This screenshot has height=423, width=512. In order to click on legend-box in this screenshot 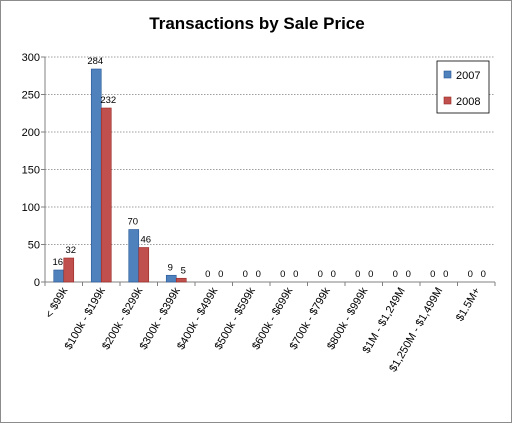, I will do `click(463, 87)`.